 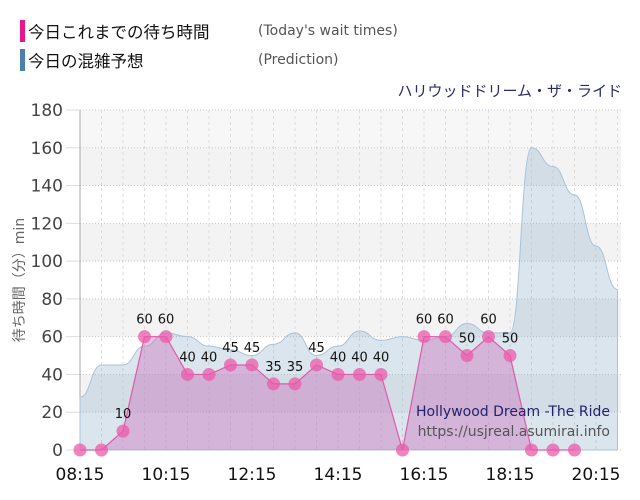 I want to click on x-tick-label: 16:15, so click(x=424, y=475).